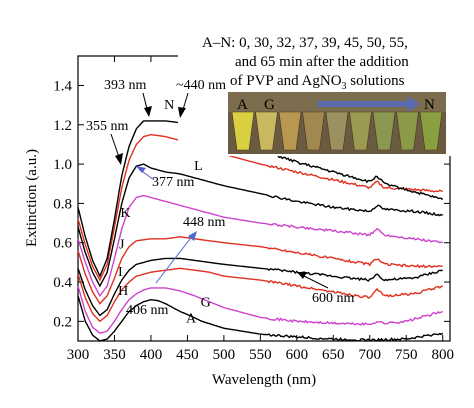 Image resolution: width=474 pixels, height=408 pixels. Describe the element at coordinates (286, 81) in the screenshot. I see `inset-line-3-main: of PVP and AgNO` at that location.